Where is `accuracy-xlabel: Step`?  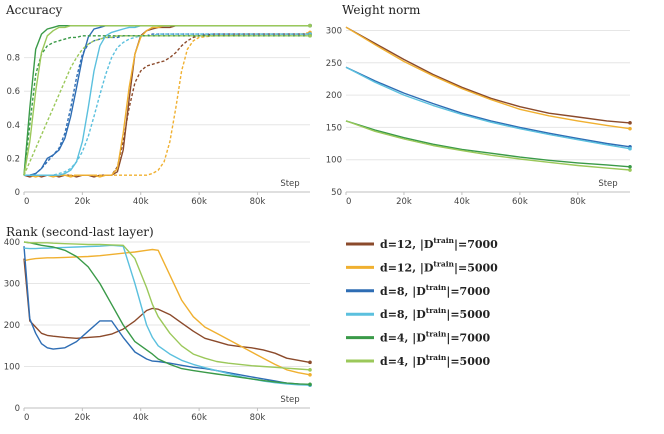
accuracy-xlabel: Step is located at coordinates (289, 184).